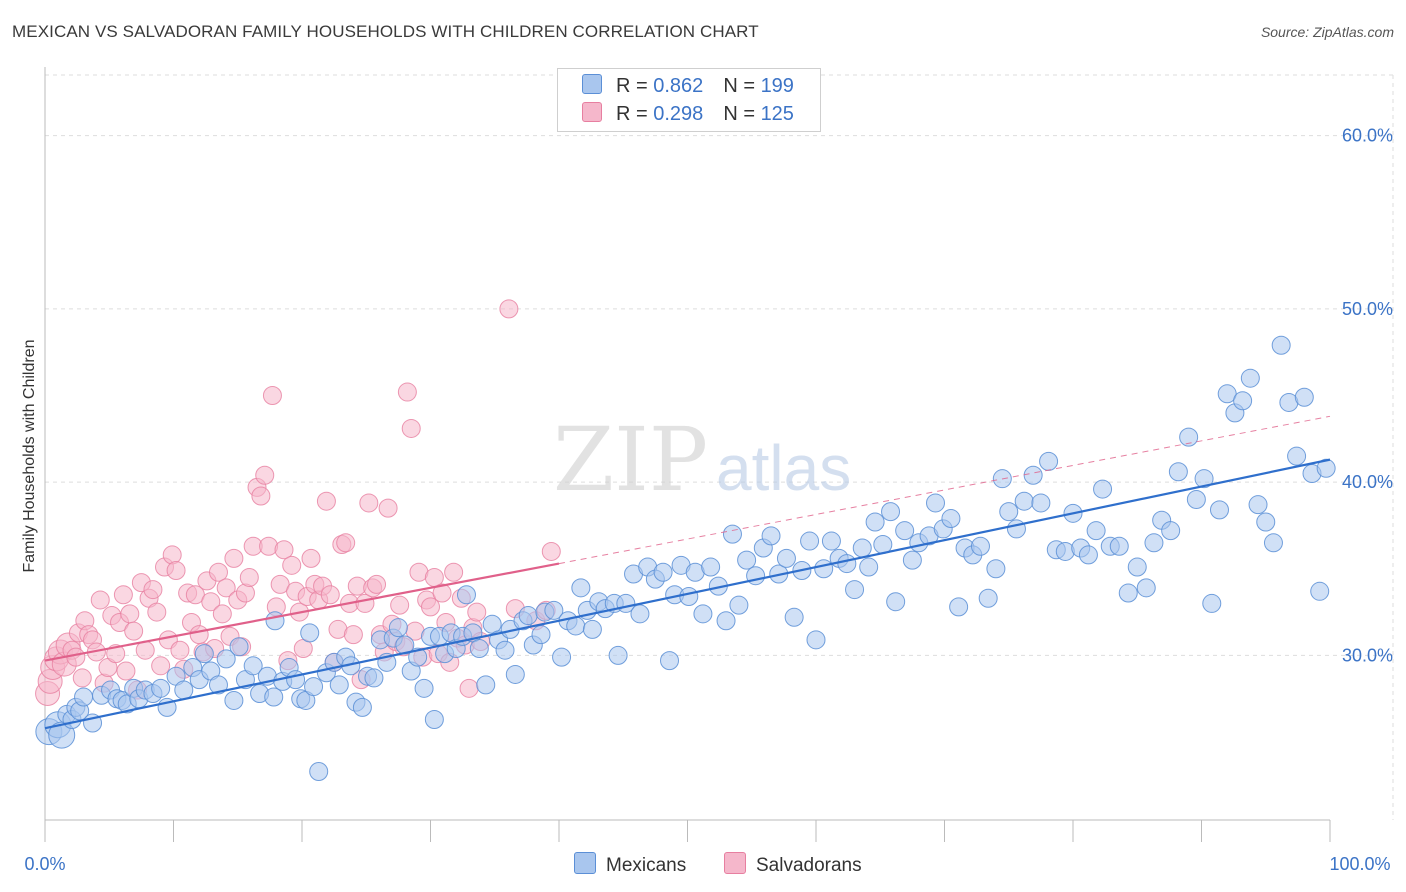 This screenshot has height=892, width=1406. I want to click on bottom-legend-label-salvadorans: Salvadorans, so click(809, 865).